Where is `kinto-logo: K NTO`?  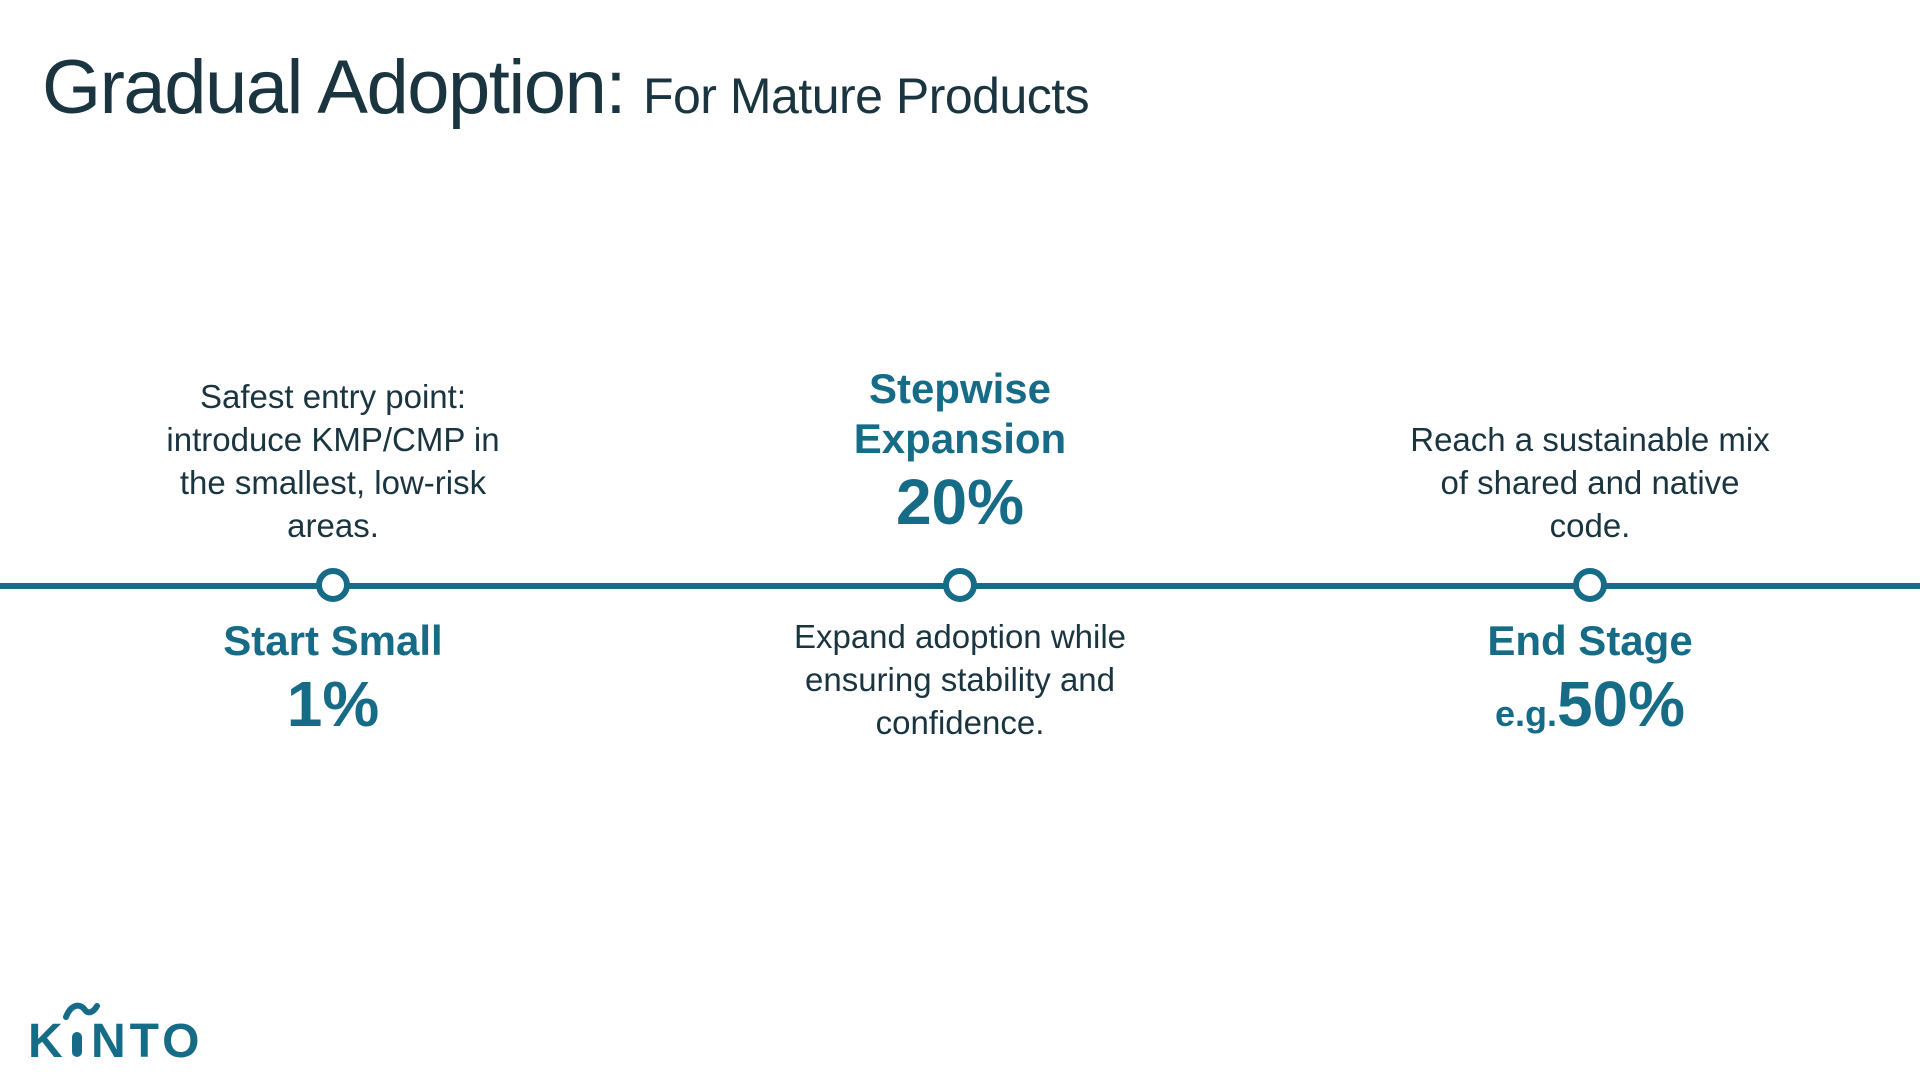
kinto-logo: K NTO is located at coordinates (115, 1032).